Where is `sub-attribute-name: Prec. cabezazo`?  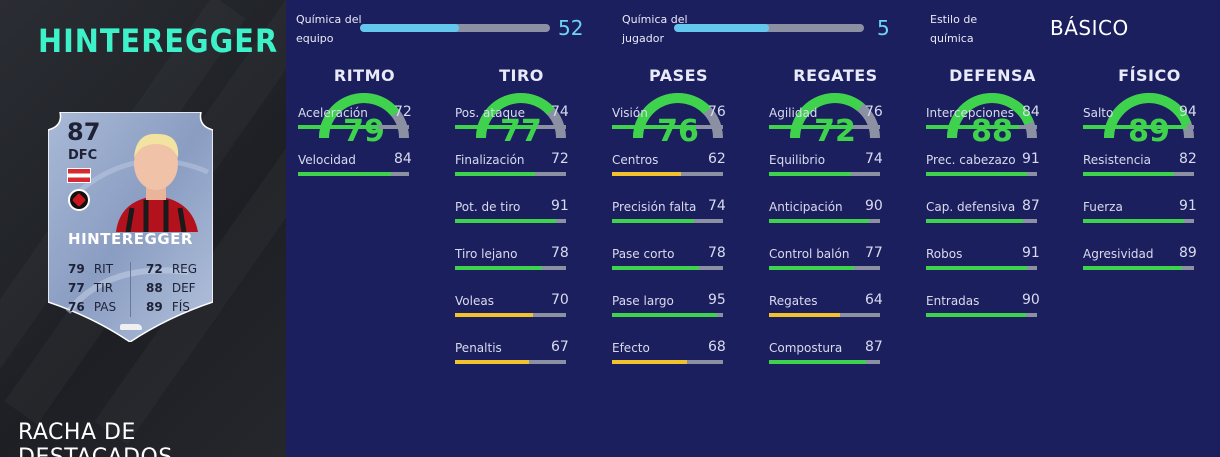 sub-attribute-name: Prec. cabezazo is located at coordinates (971, 160).